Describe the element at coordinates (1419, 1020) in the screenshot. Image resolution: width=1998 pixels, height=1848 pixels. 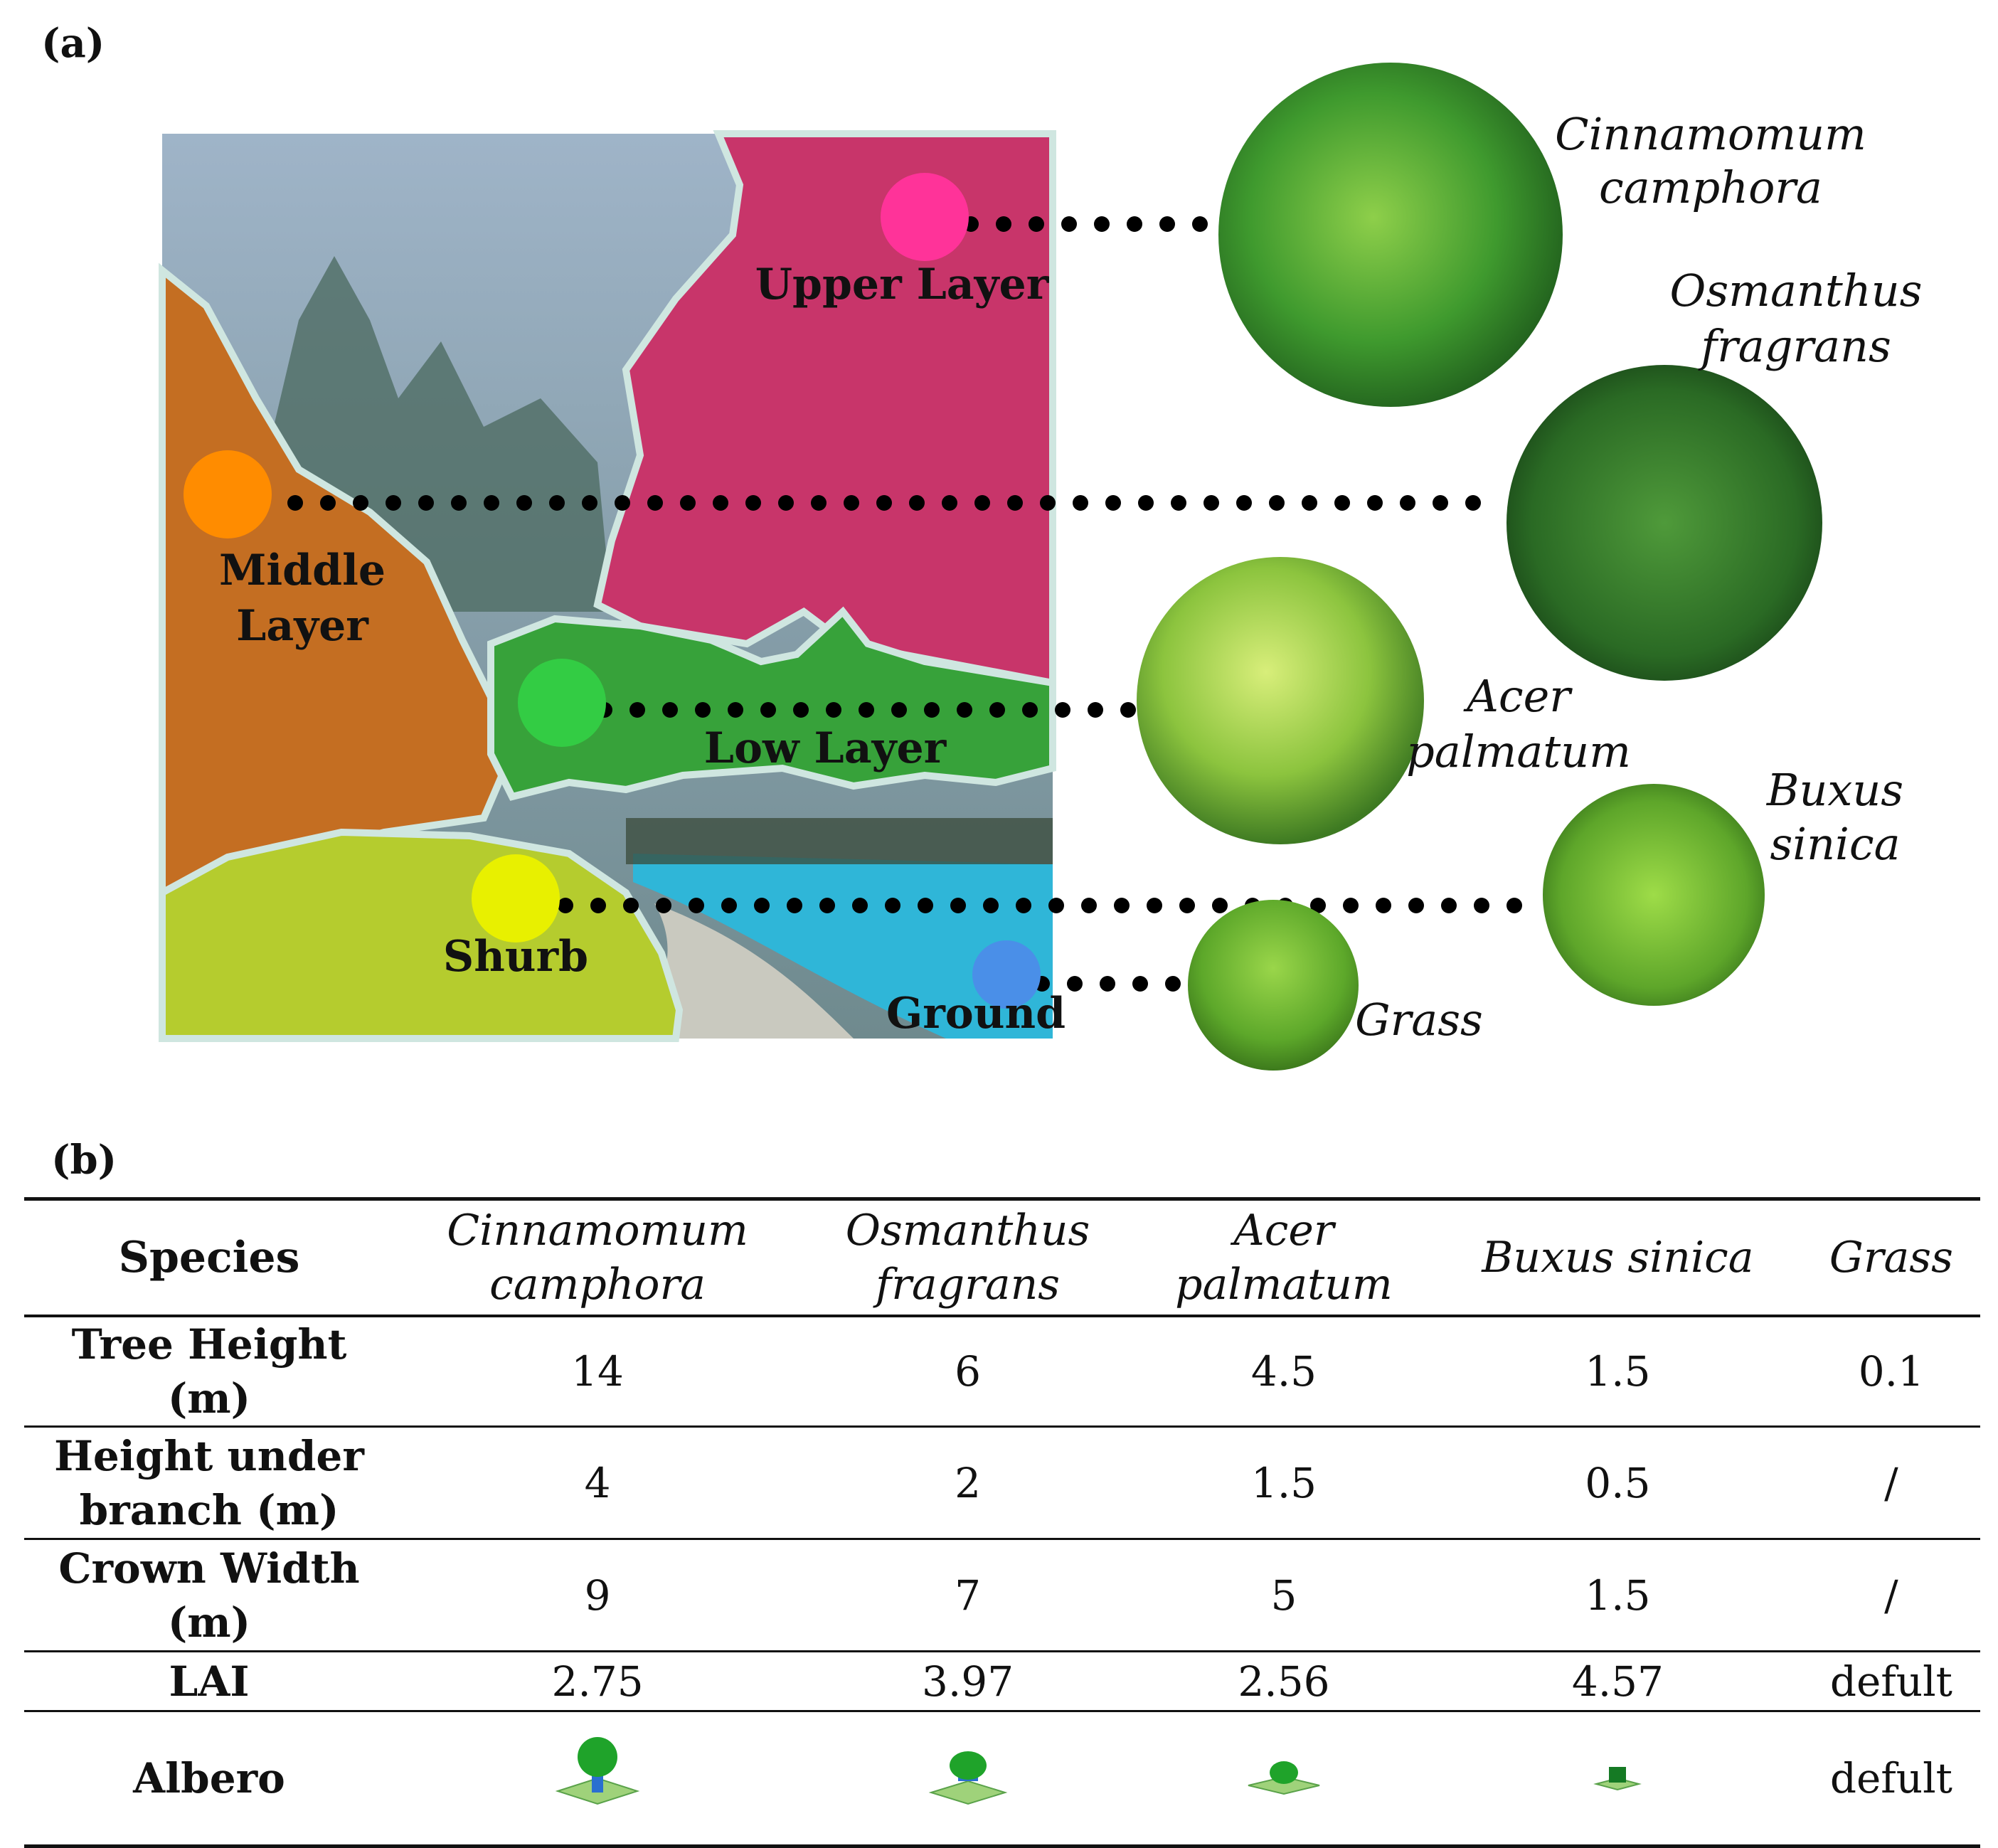
I see `species-label-grass: Grass` at that location.